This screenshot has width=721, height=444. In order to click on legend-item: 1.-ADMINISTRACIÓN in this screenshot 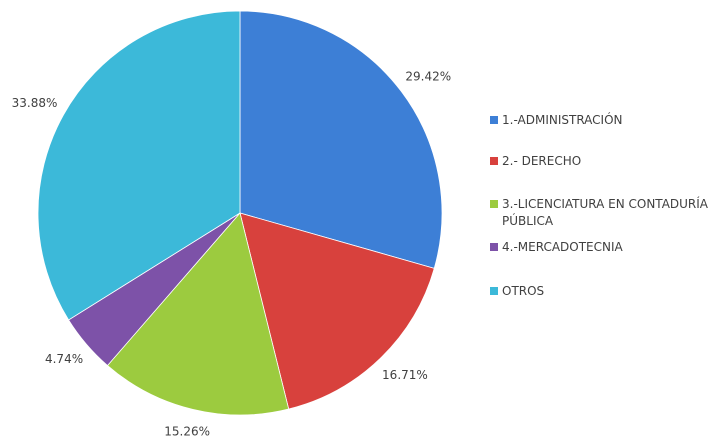, I will do `click(604, 120)`.